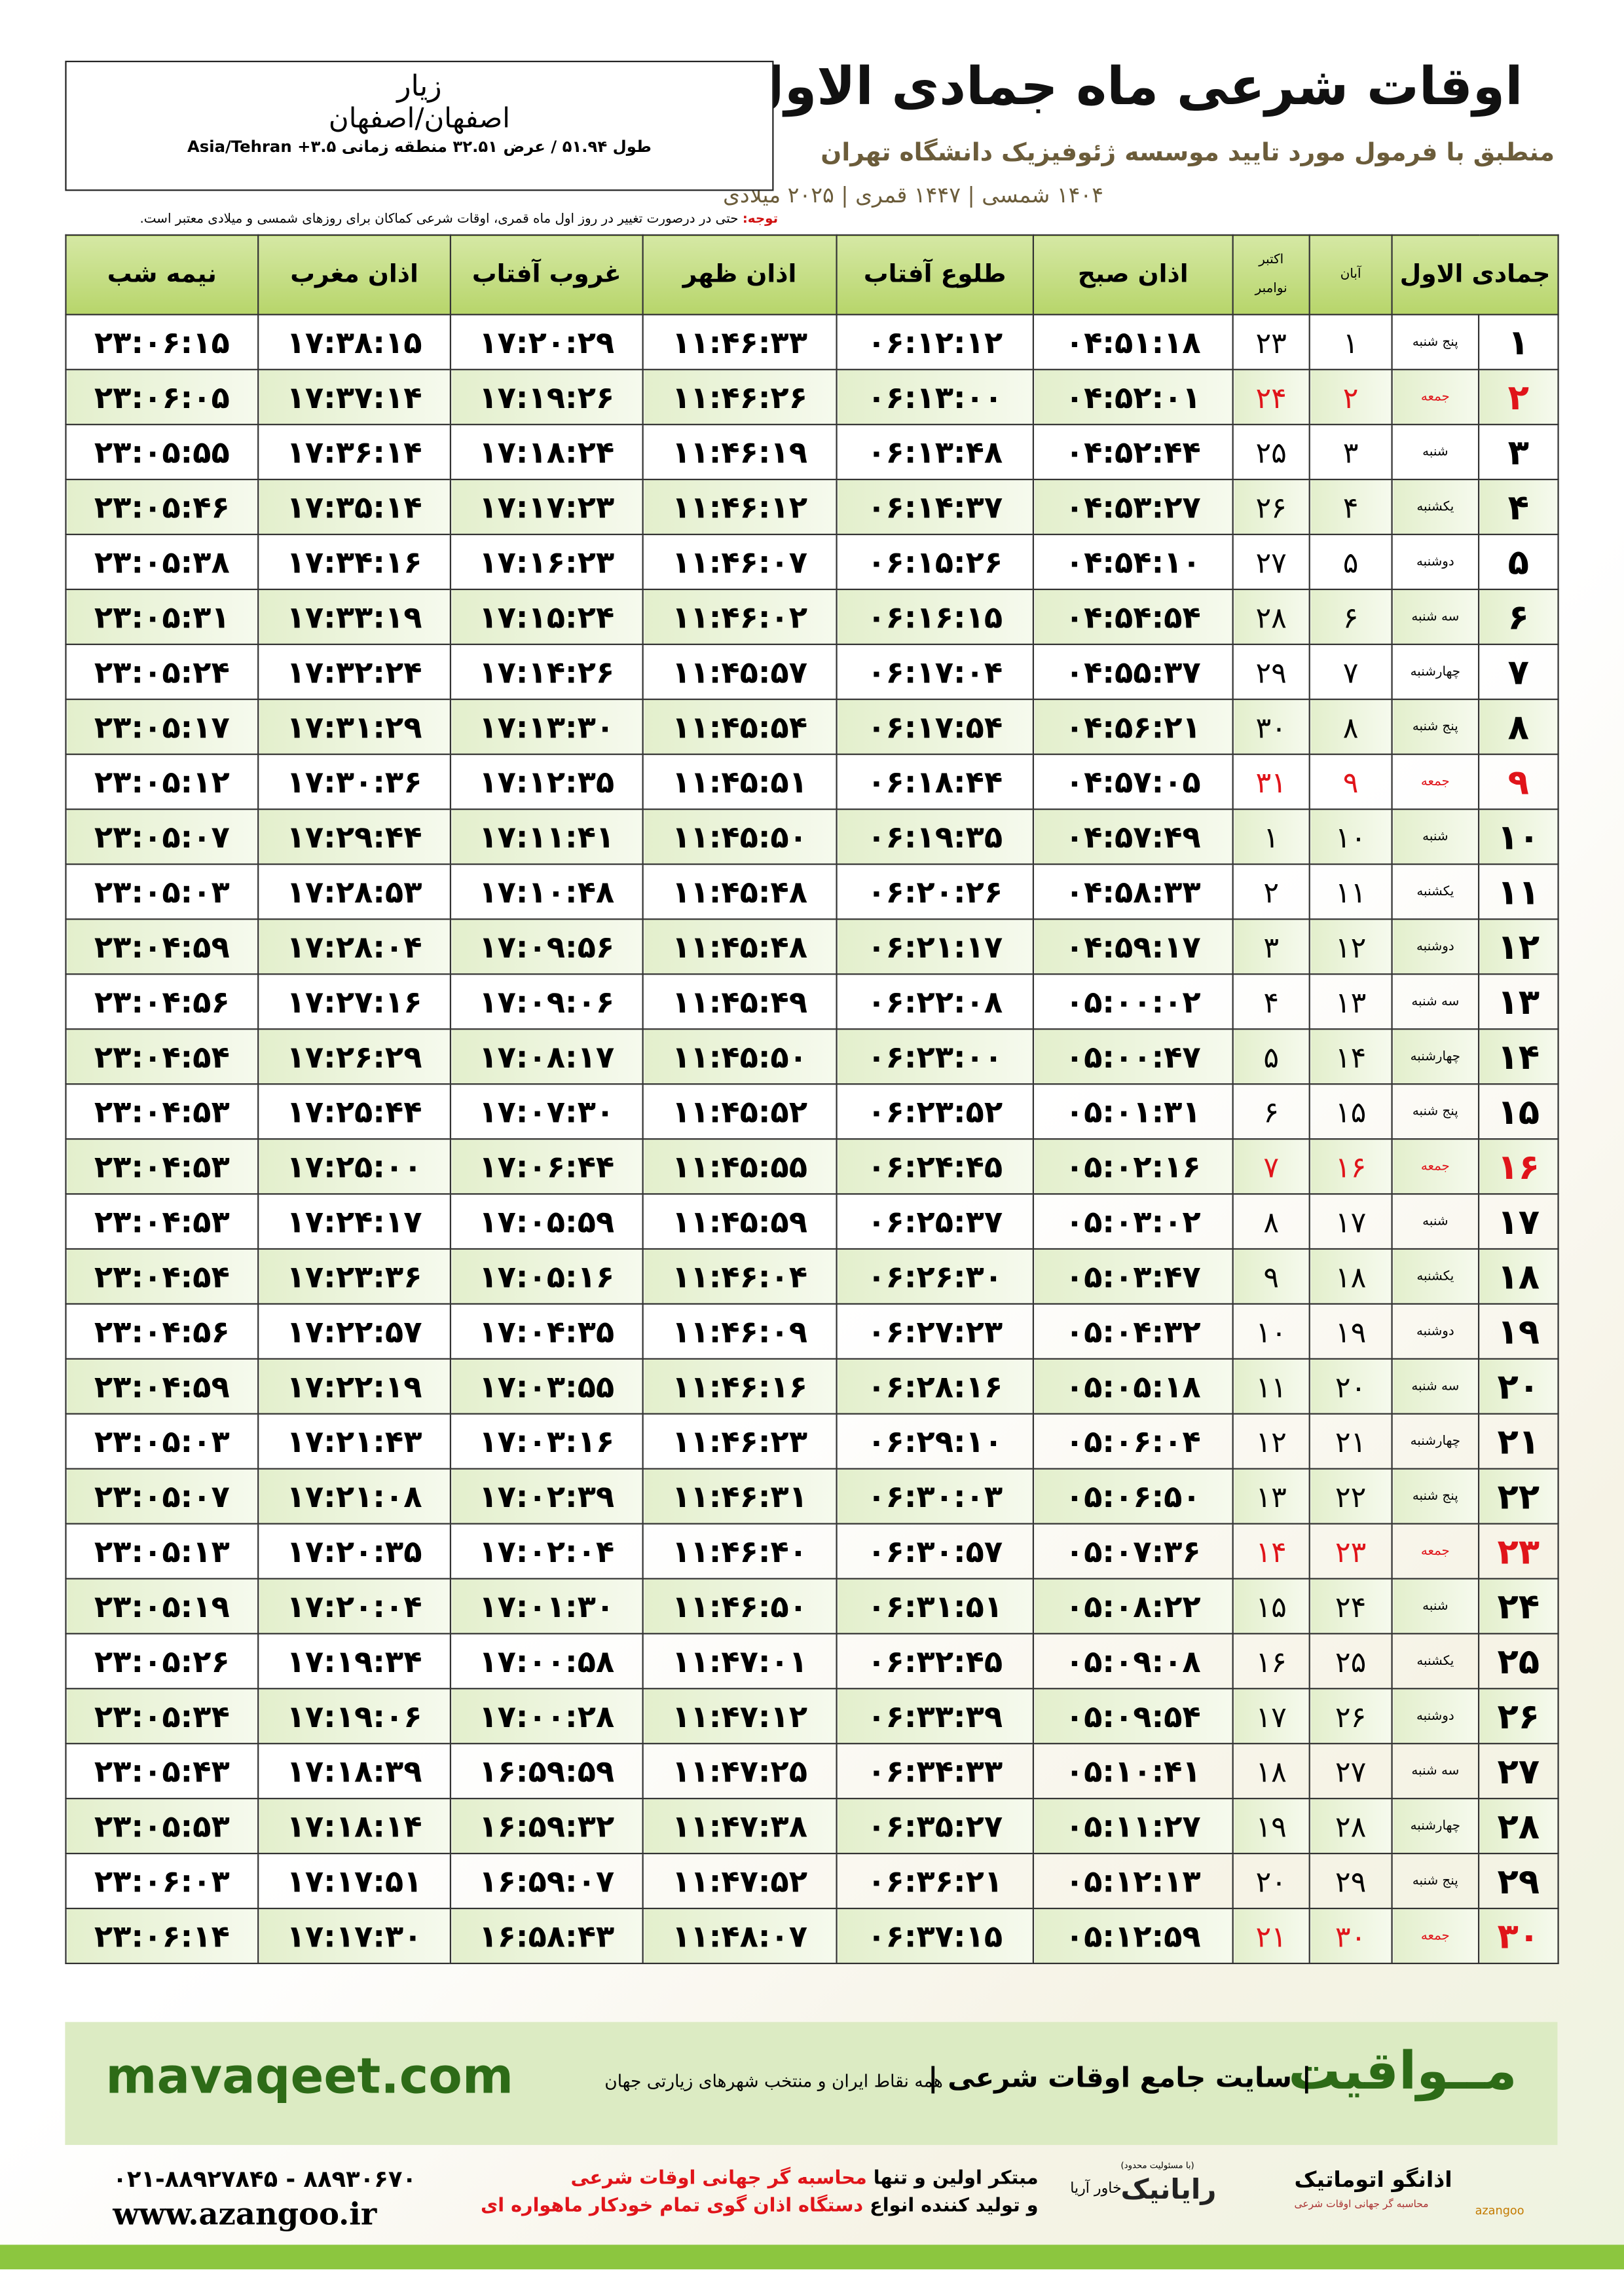 The height and width of the screenshot is (2270, 1624). What do you see at coordinates (1133, 946) in the screenshot?
I see `fajr-cell: ۰۴:۵۹:۱۷` at bounding box center [1133, 946].